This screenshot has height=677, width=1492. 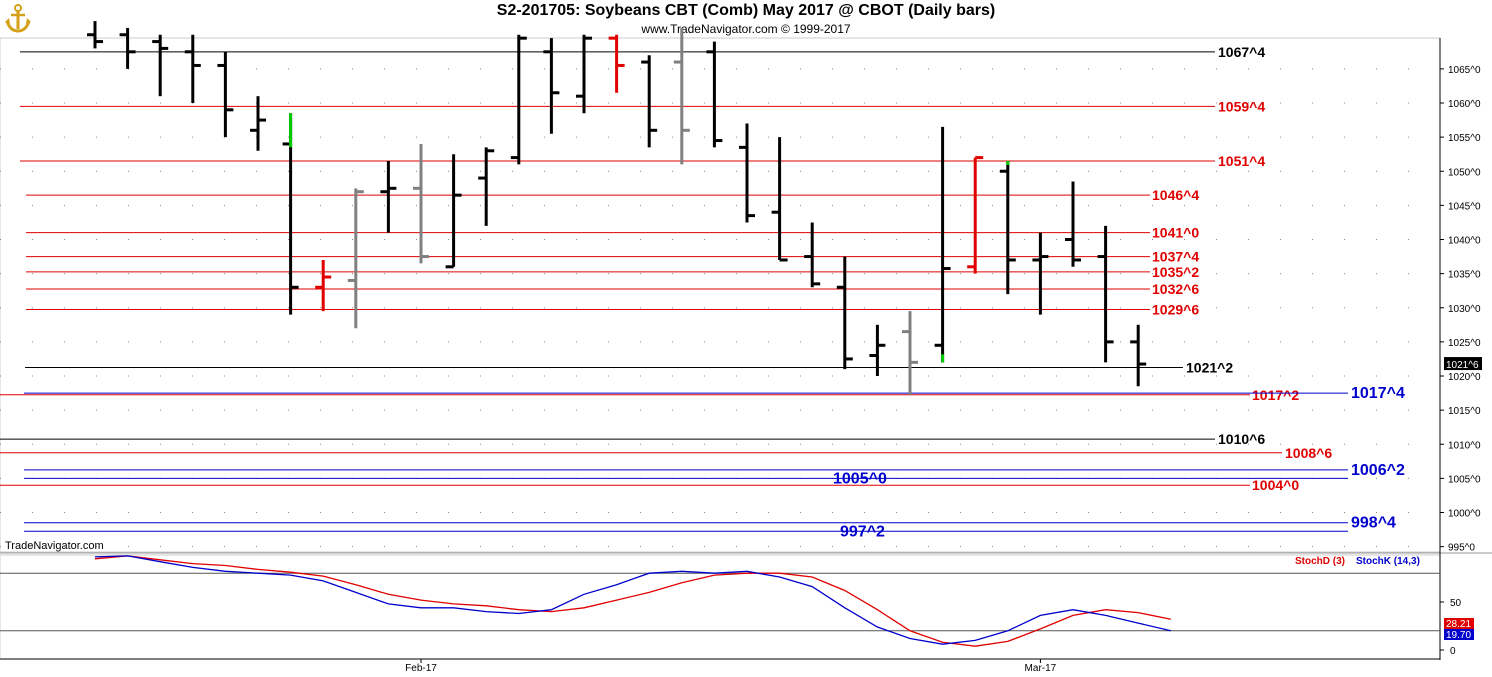 I want to click on level-label: 1067^4, so click(x=1241, y=52).